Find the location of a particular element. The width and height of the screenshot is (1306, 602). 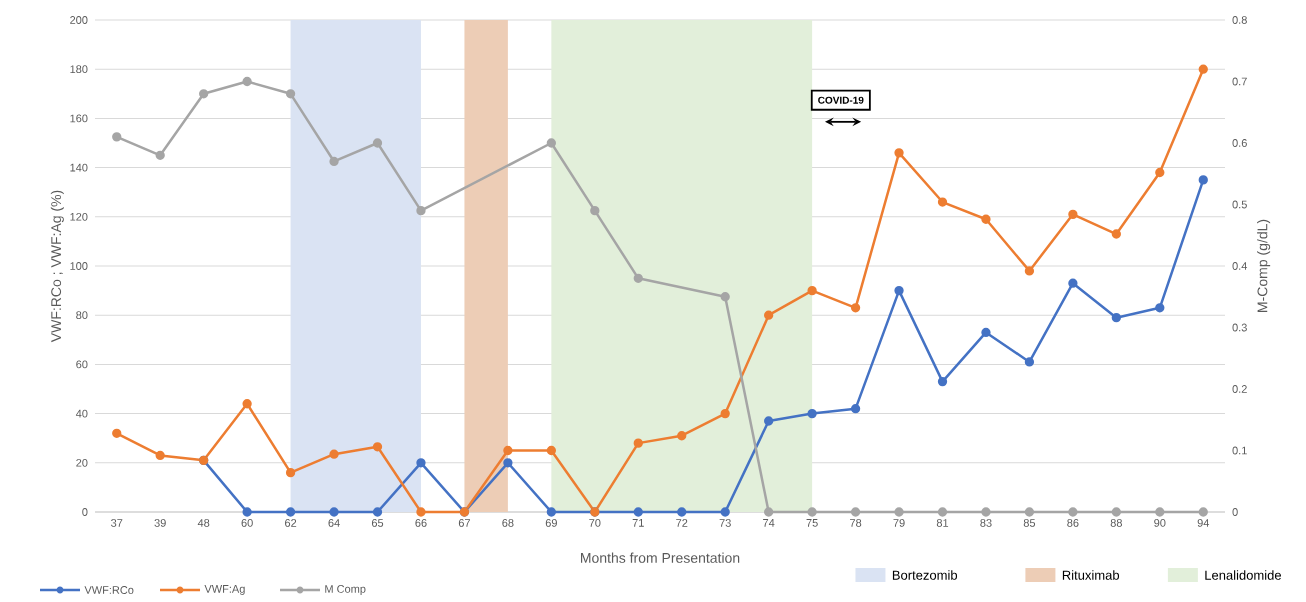

x-tick-label: 85 is located at coordinates (1029, 523).